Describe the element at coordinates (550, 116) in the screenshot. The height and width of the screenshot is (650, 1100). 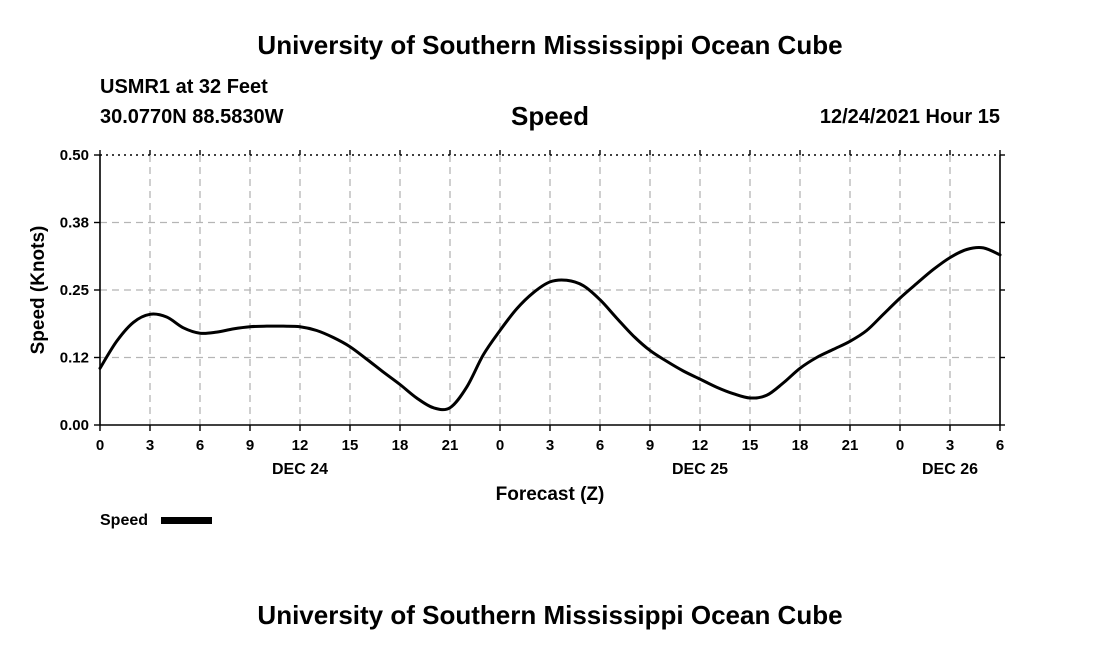
I see `chart-title: Speed` at that location.